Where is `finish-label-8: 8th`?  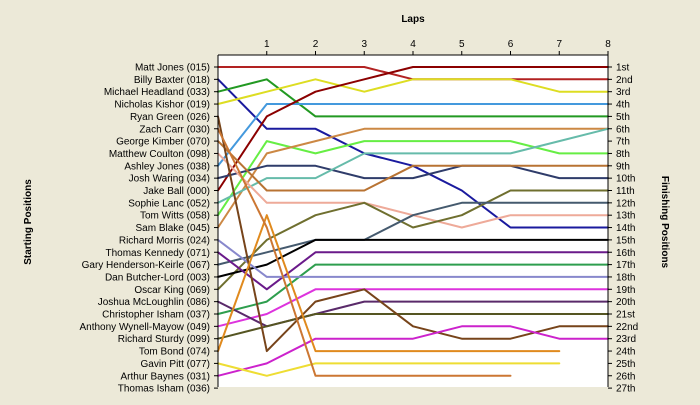
finish-label-8: 8th is located at coordinates (623, 154).